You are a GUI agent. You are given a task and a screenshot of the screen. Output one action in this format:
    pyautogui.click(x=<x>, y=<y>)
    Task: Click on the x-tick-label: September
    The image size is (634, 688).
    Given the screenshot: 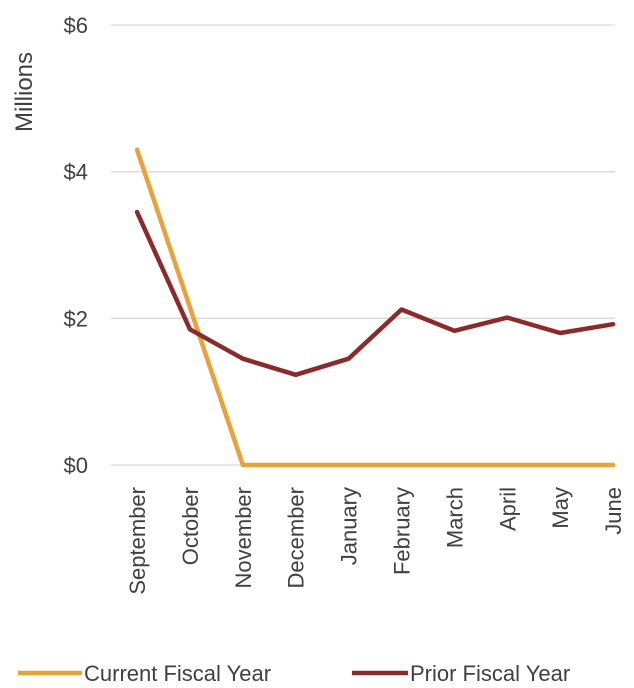 What is the action you would take?
    pyautogui.click(x=137, y=541)
    